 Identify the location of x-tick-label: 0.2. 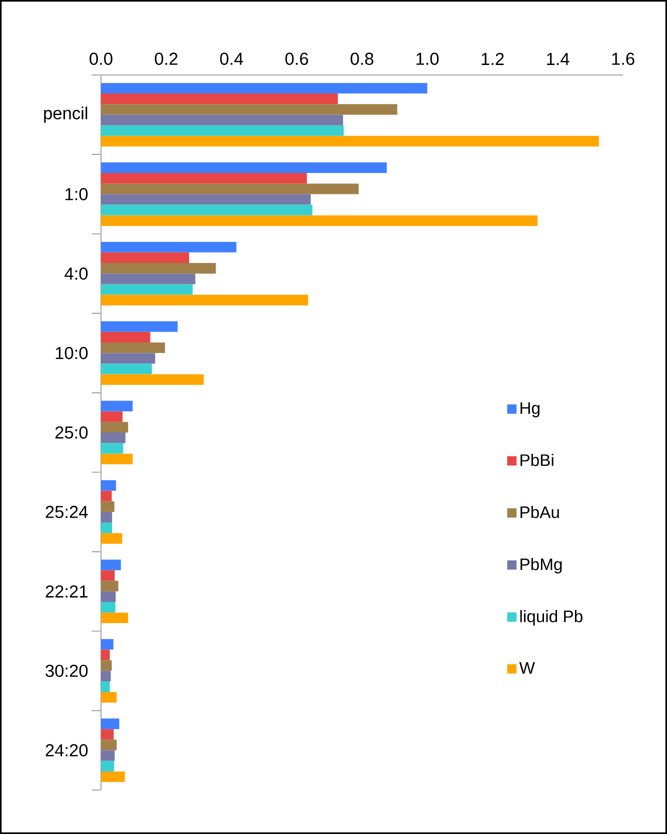
(166, 58).